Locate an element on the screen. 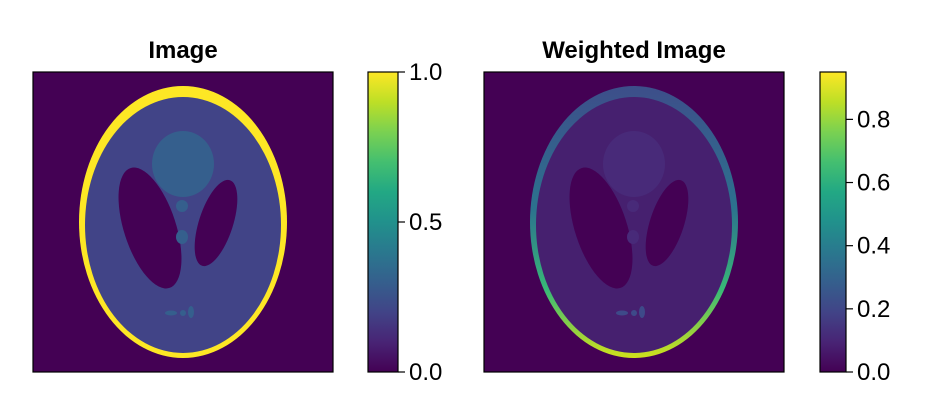 This screenshot has width=930, height=404. weighted-left-ventricle is located at coordinates (601, 228).